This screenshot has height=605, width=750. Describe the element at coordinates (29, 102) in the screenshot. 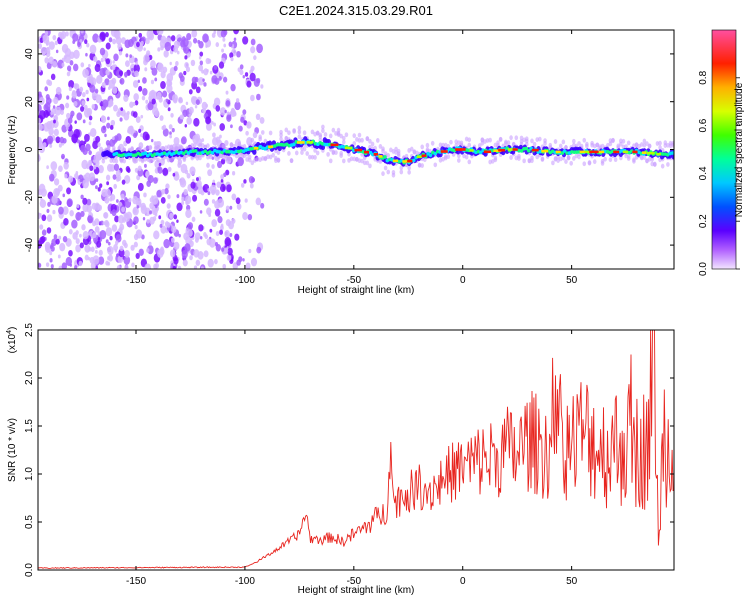

I see `spectrogram-y-tick-label: 20` at that location.